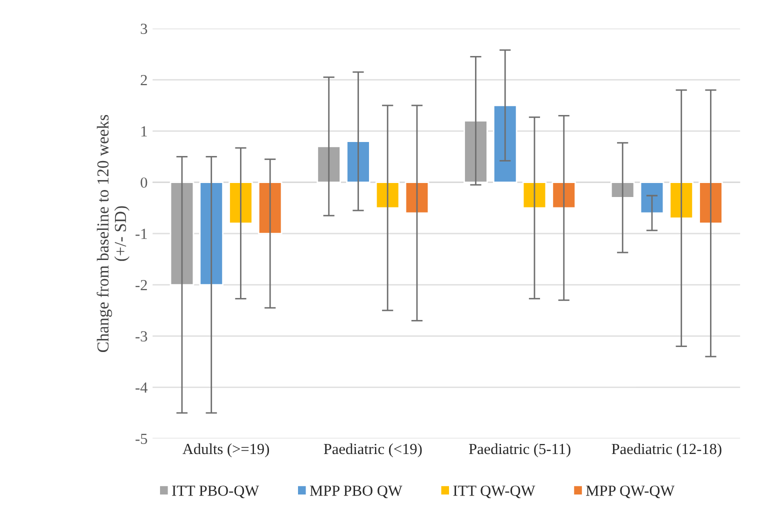  Describe the element at coordinates (144, 131) in the screenshot. I see `y-tick-label: 1` at that location.